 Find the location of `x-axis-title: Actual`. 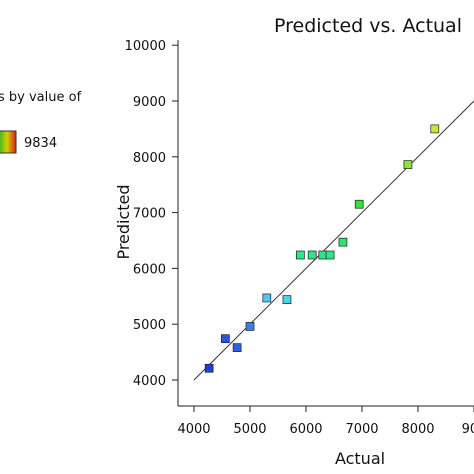

x-axis-title: Actual is located at coordinates (360, 458).